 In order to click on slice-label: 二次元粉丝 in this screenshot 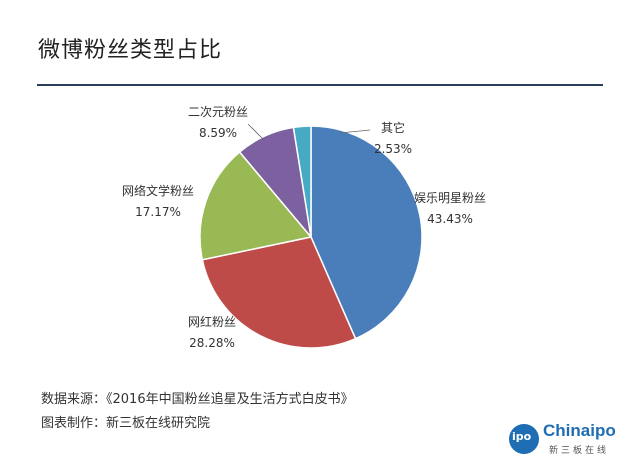, I will do `click(218, 112)`.